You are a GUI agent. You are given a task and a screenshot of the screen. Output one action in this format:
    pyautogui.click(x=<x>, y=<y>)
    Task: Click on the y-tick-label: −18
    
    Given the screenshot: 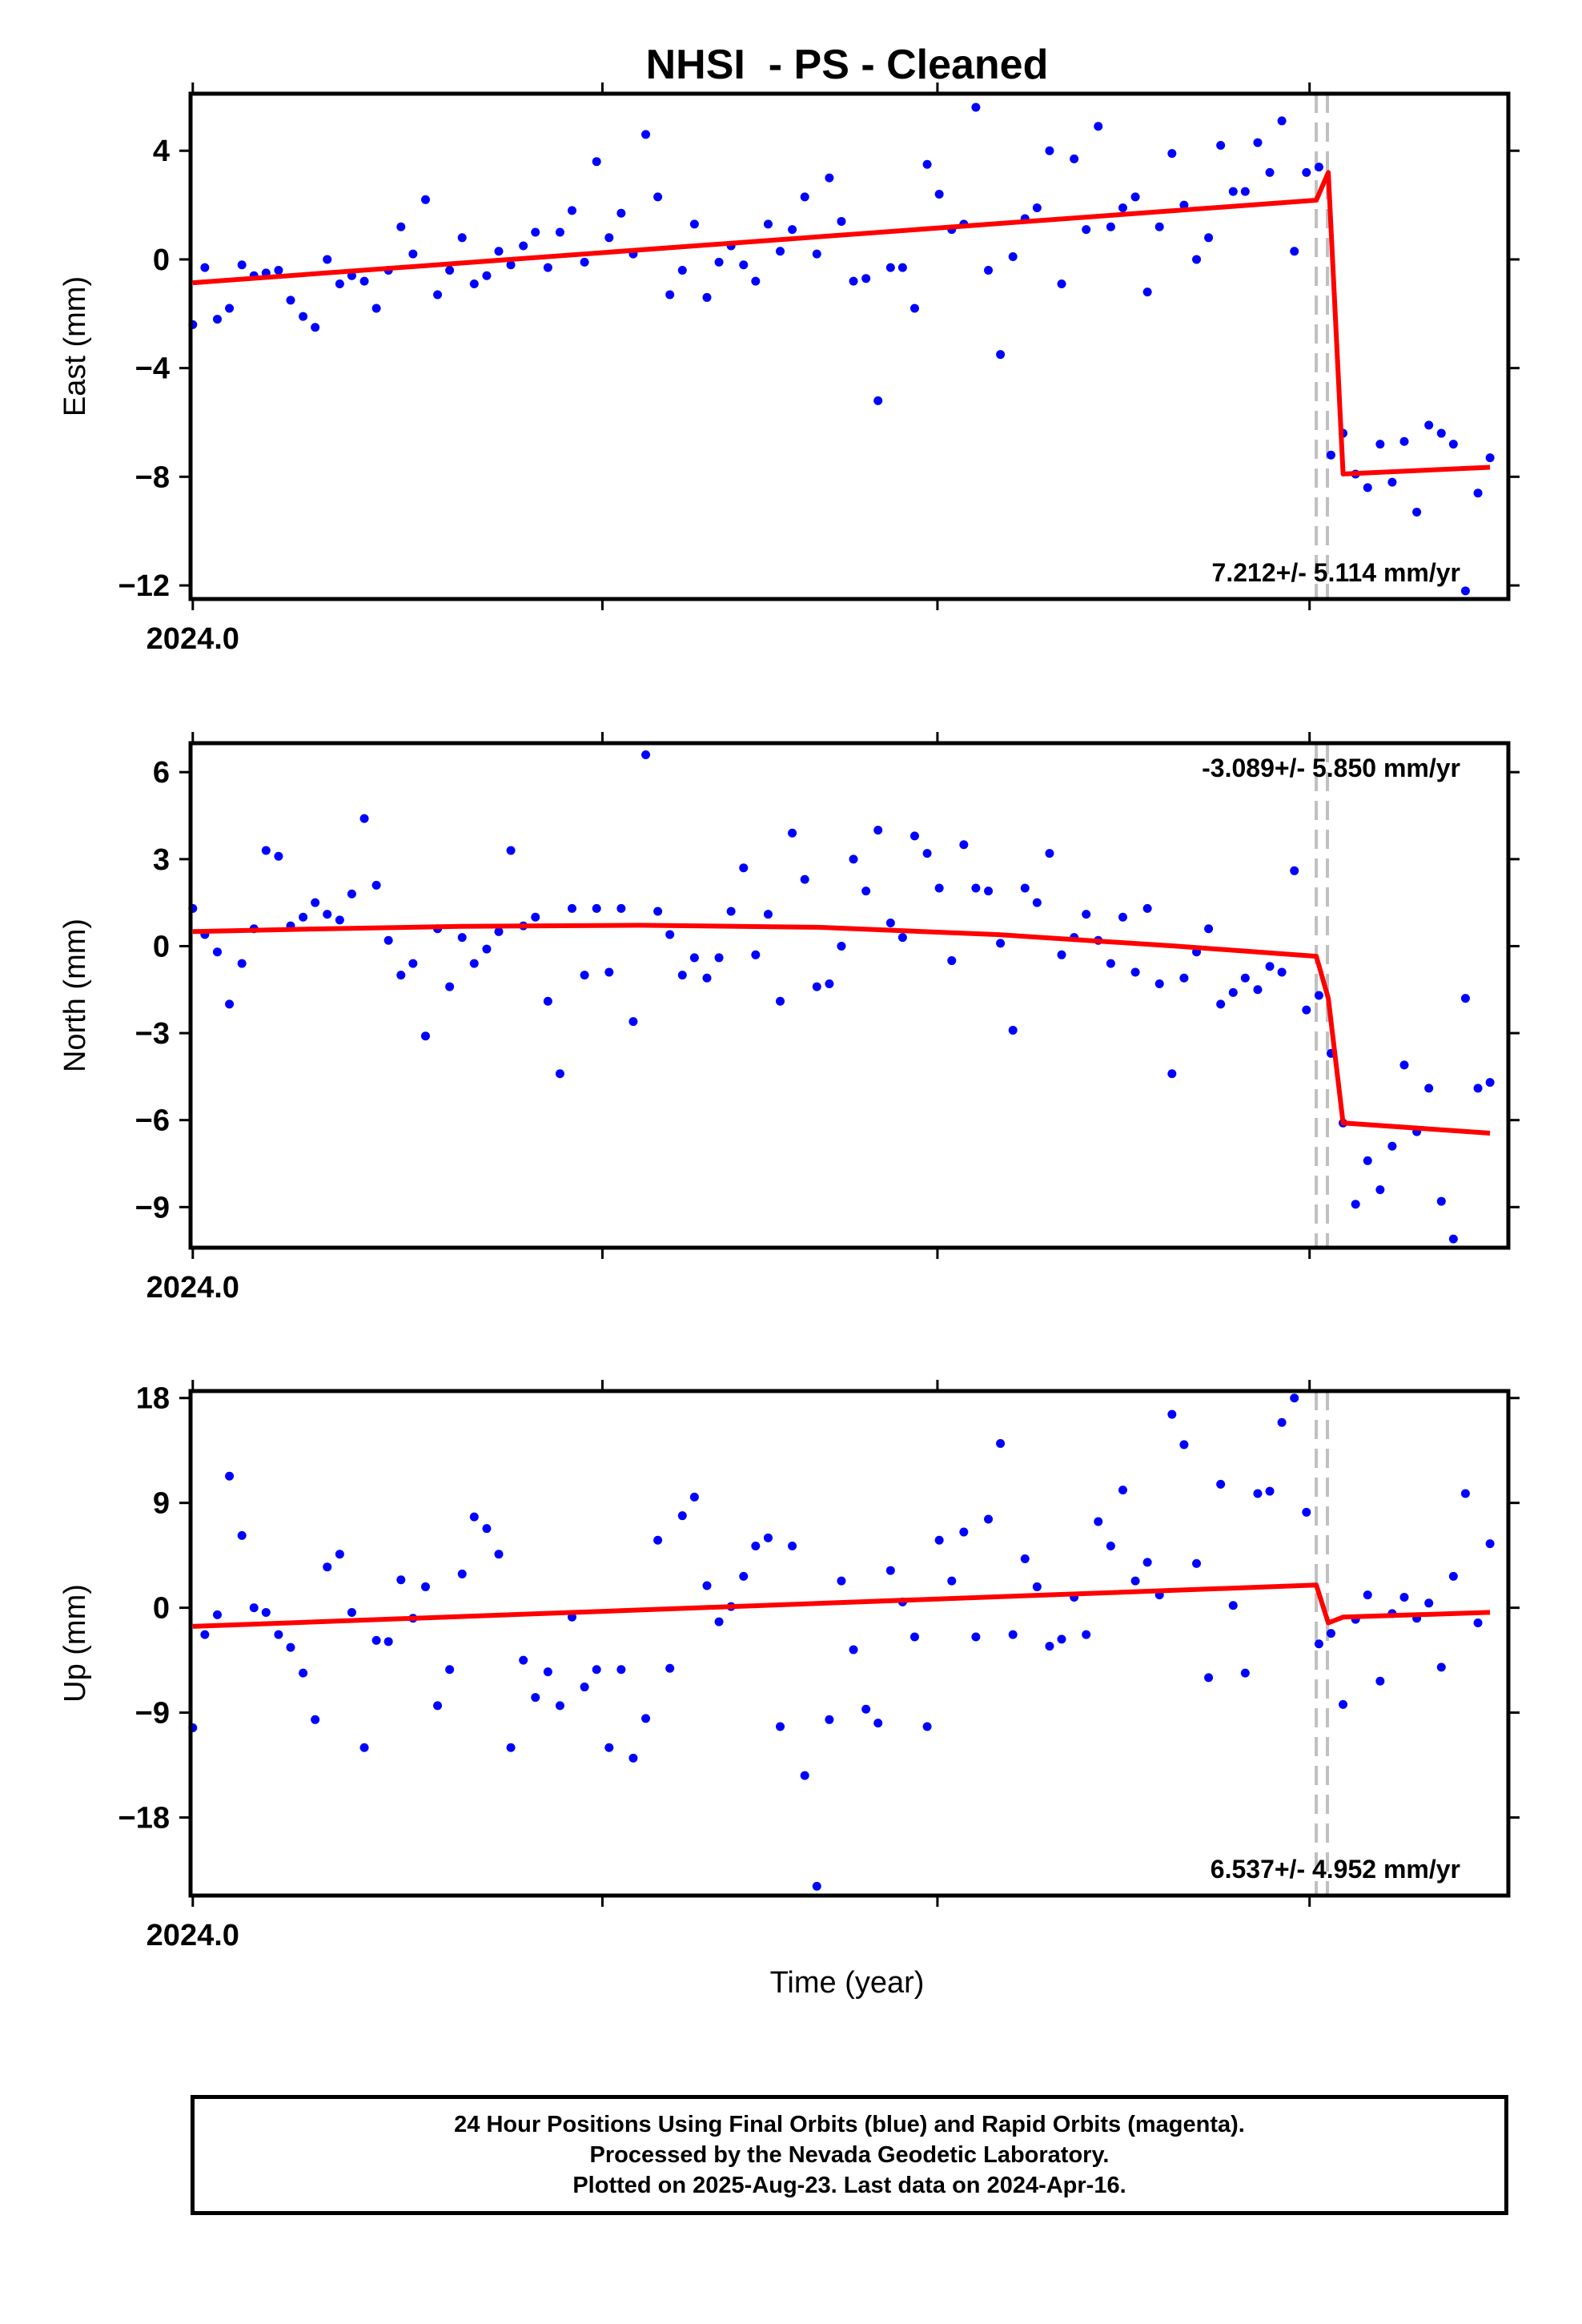 What is the action you would take?
    pyautogui.click(x=144, y=1819)
    